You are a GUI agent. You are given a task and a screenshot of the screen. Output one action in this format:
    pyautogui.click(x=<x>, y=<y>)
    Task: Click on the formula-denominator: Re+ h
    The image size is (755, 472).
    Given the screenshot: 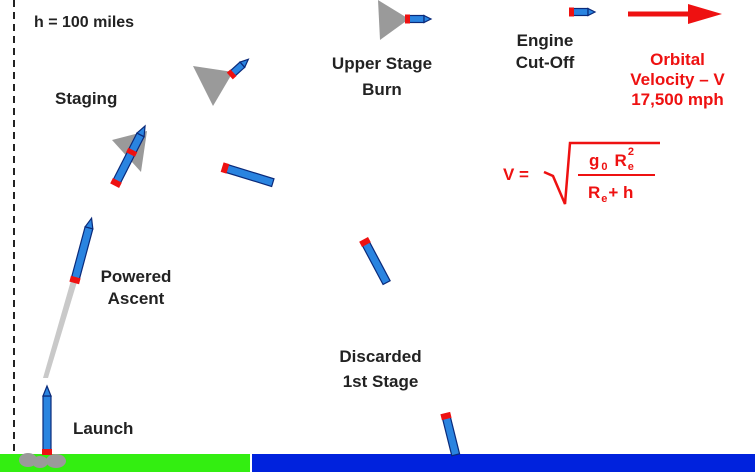 What is the action you would take?
    pyautogui.click(x=610, y=194)
    